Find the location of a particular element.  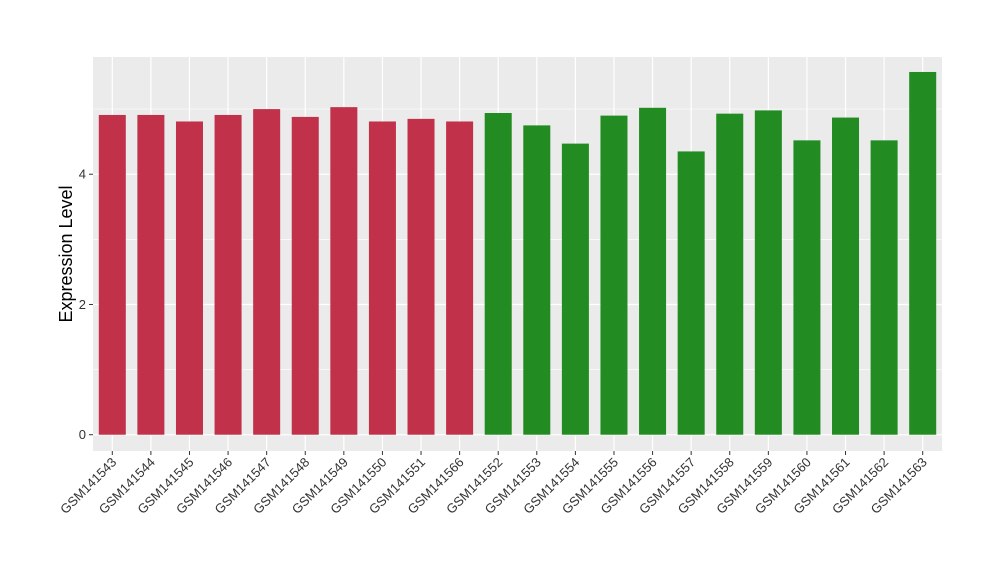

bar-GSM141553 is located at coordinates (537, 280).